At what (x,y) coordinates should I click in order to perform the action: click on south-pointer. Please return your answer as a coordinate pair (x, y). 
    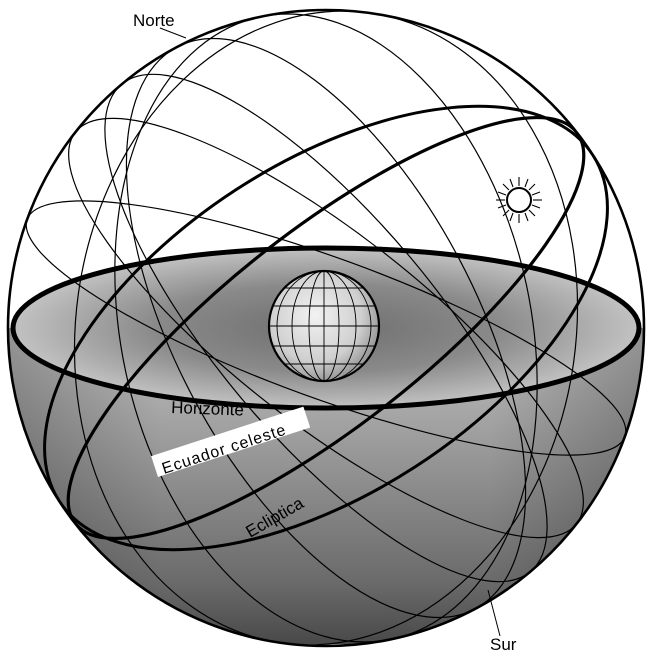
    Looking at the image, I should click on (494, 613).